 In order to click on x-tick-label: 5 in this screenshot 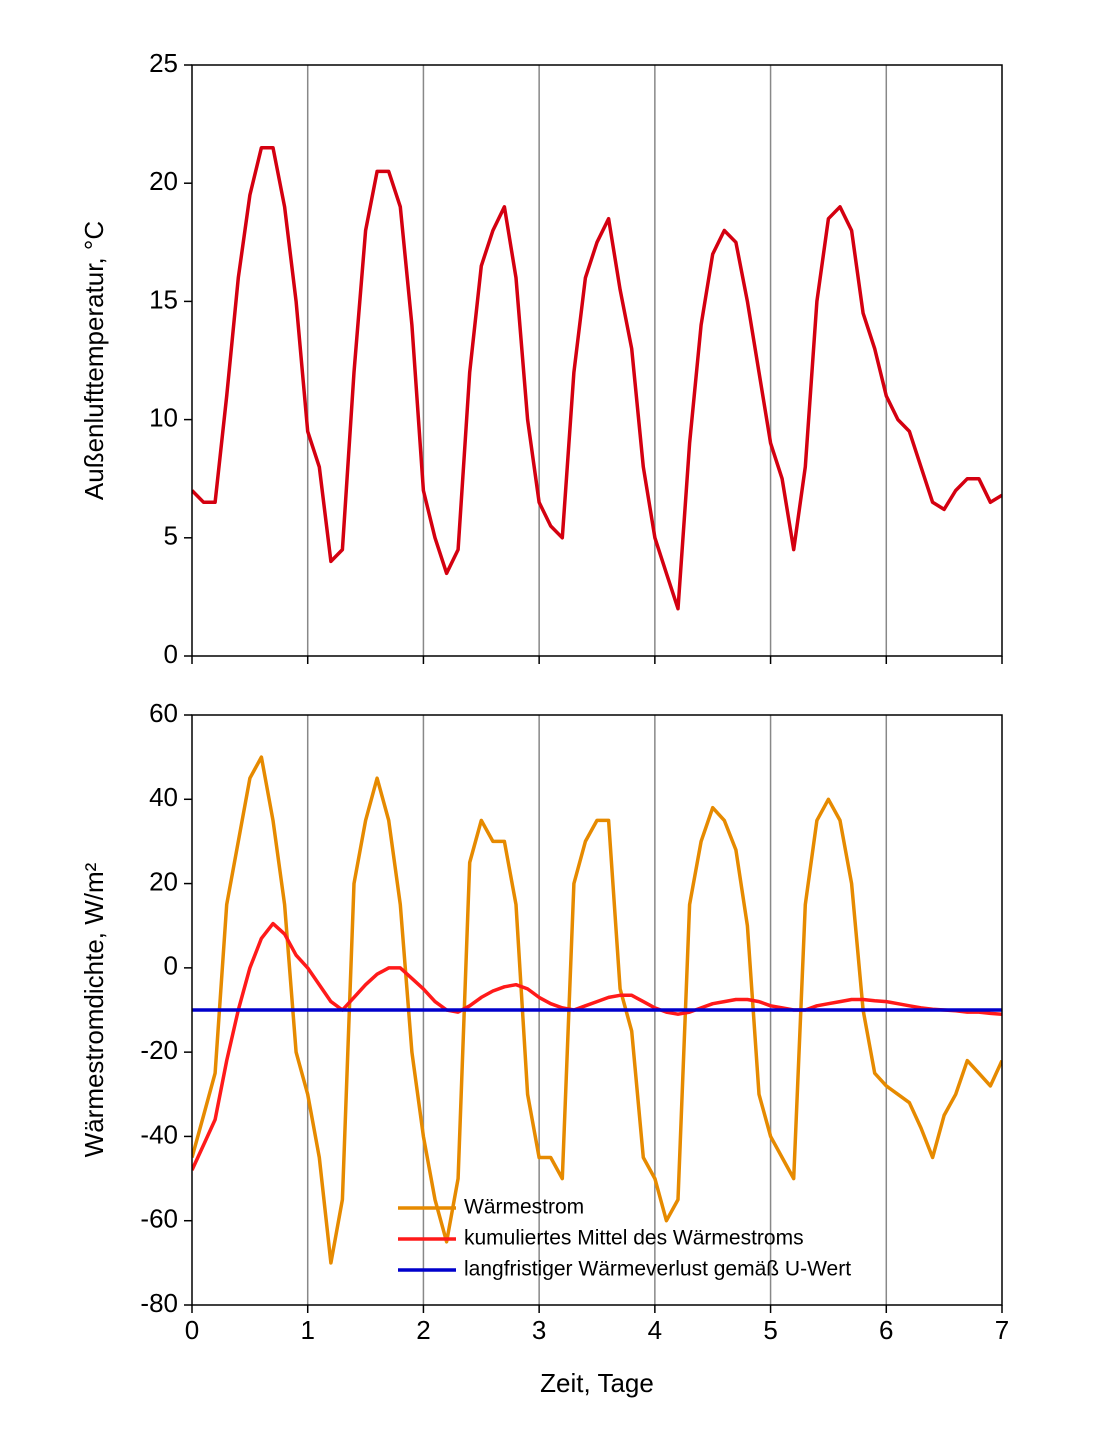, I will do `click(770, 1330)`.